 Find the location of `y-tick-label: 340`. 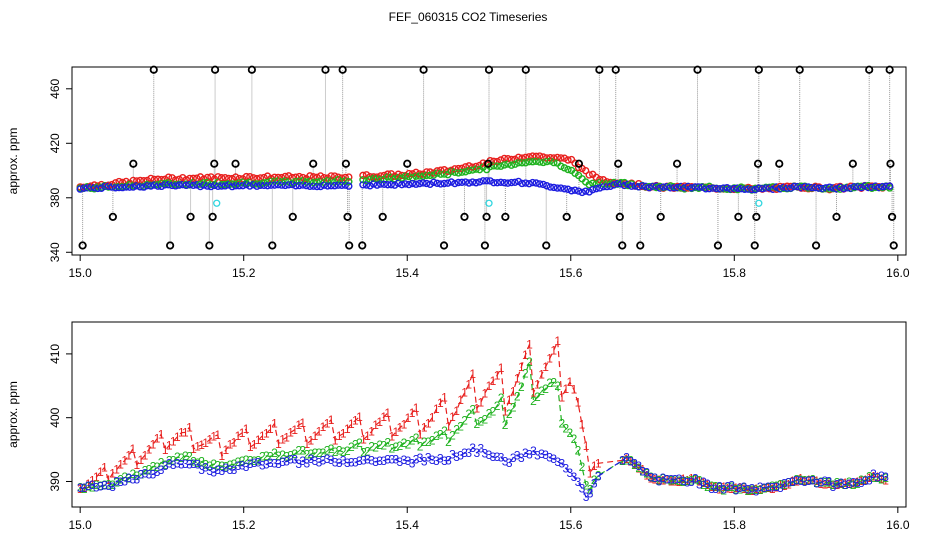

y-tick-label: 340 is located at coordinates (55, 252).